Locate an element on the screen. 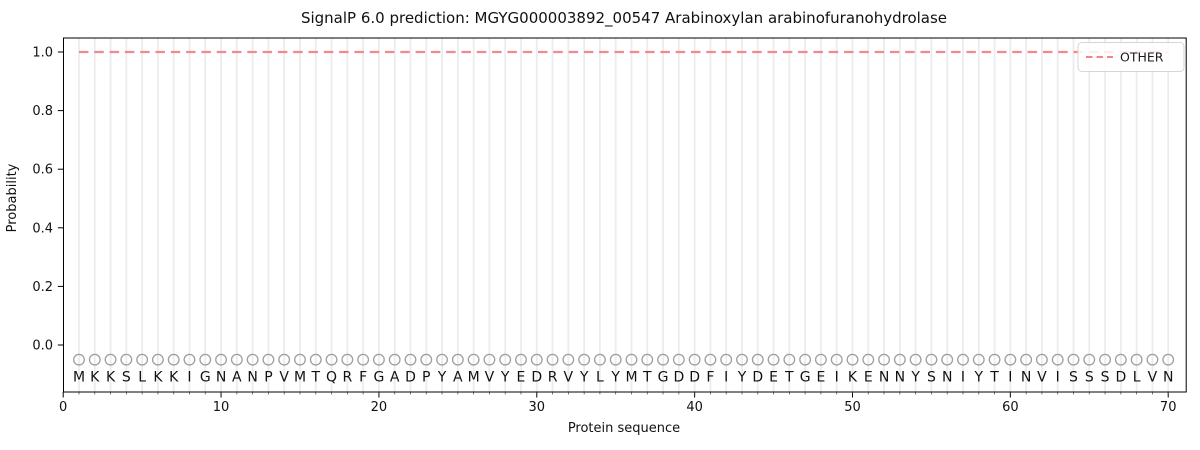 Image resolution: width=1200 pixels, height=450 pixels. x-tick-label: 70 is located at coordinates (1168, 407).